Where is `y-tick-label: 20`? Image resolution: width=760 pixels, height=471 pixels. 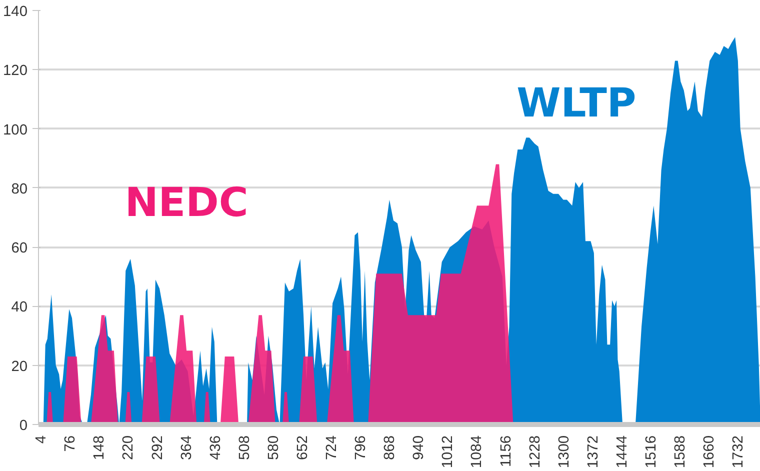
y-tick-label: 20 is located at coordinates (19, 366).